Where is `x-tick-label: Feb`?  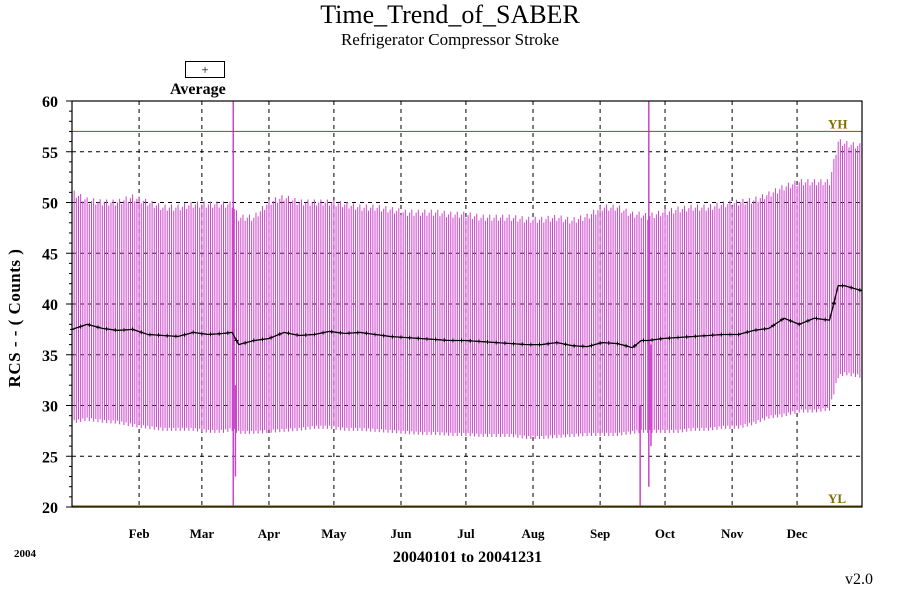 x-tick-label: Feb is located at coordinates (139, 533).